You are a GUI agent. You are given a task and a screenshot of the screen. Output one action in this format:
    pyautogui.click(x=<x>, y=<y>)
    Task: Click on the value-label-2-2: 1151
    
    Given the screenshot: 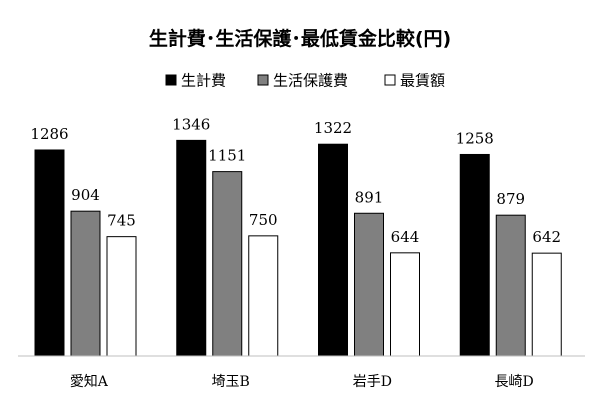 What is the action you would take?
    pyautogui.click(x=227, y=156)
    